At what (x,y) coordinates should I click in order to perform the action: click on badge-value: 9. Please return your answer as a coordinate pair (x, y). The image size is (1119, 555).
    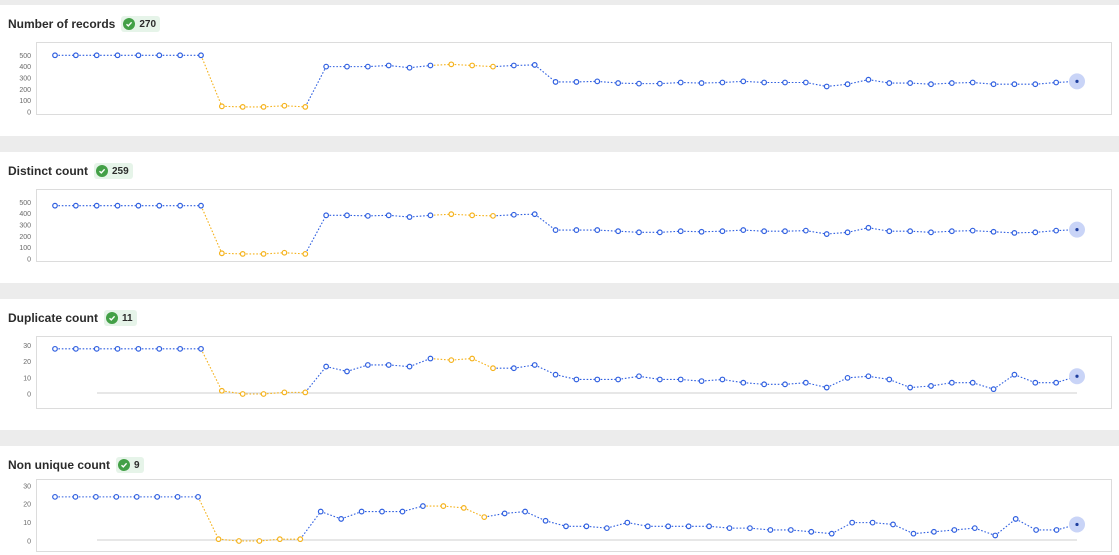
    Looking at the image, I should click on (136, 465).